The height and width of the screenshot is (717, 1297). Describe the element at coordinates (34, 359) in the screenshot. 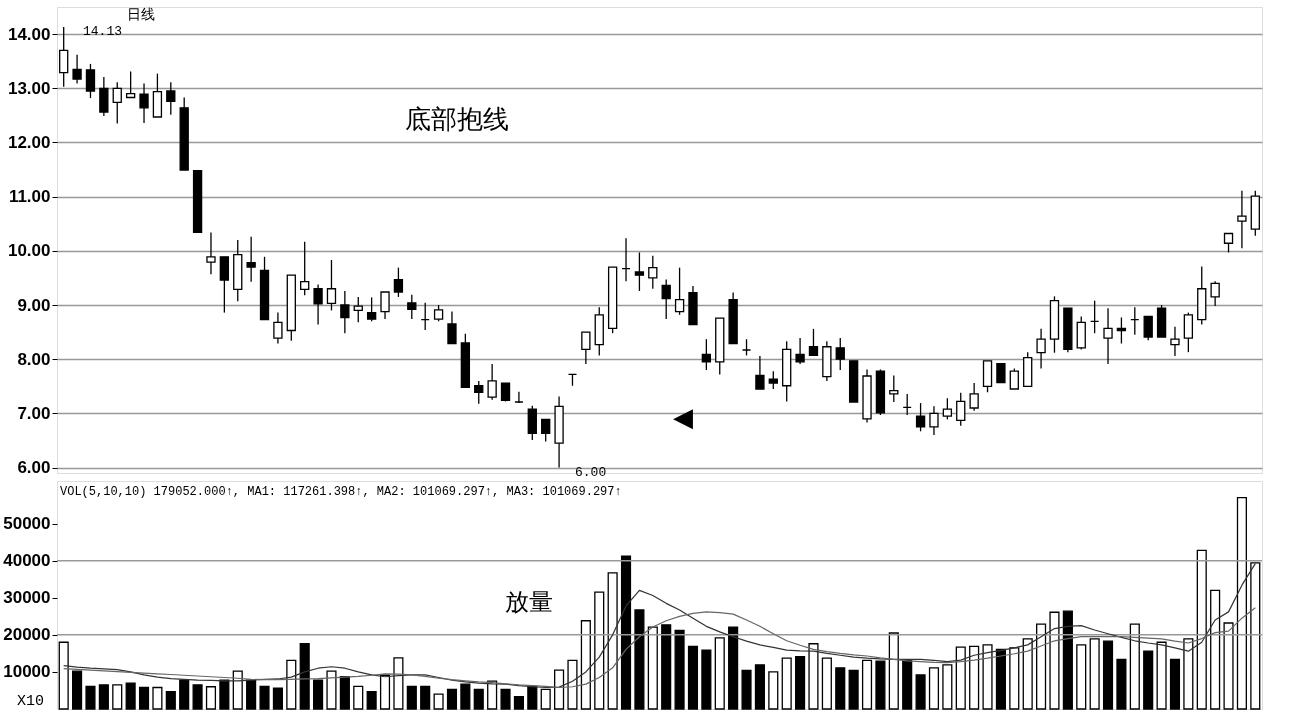

I see `y-tick-label: 8.00` at that location.